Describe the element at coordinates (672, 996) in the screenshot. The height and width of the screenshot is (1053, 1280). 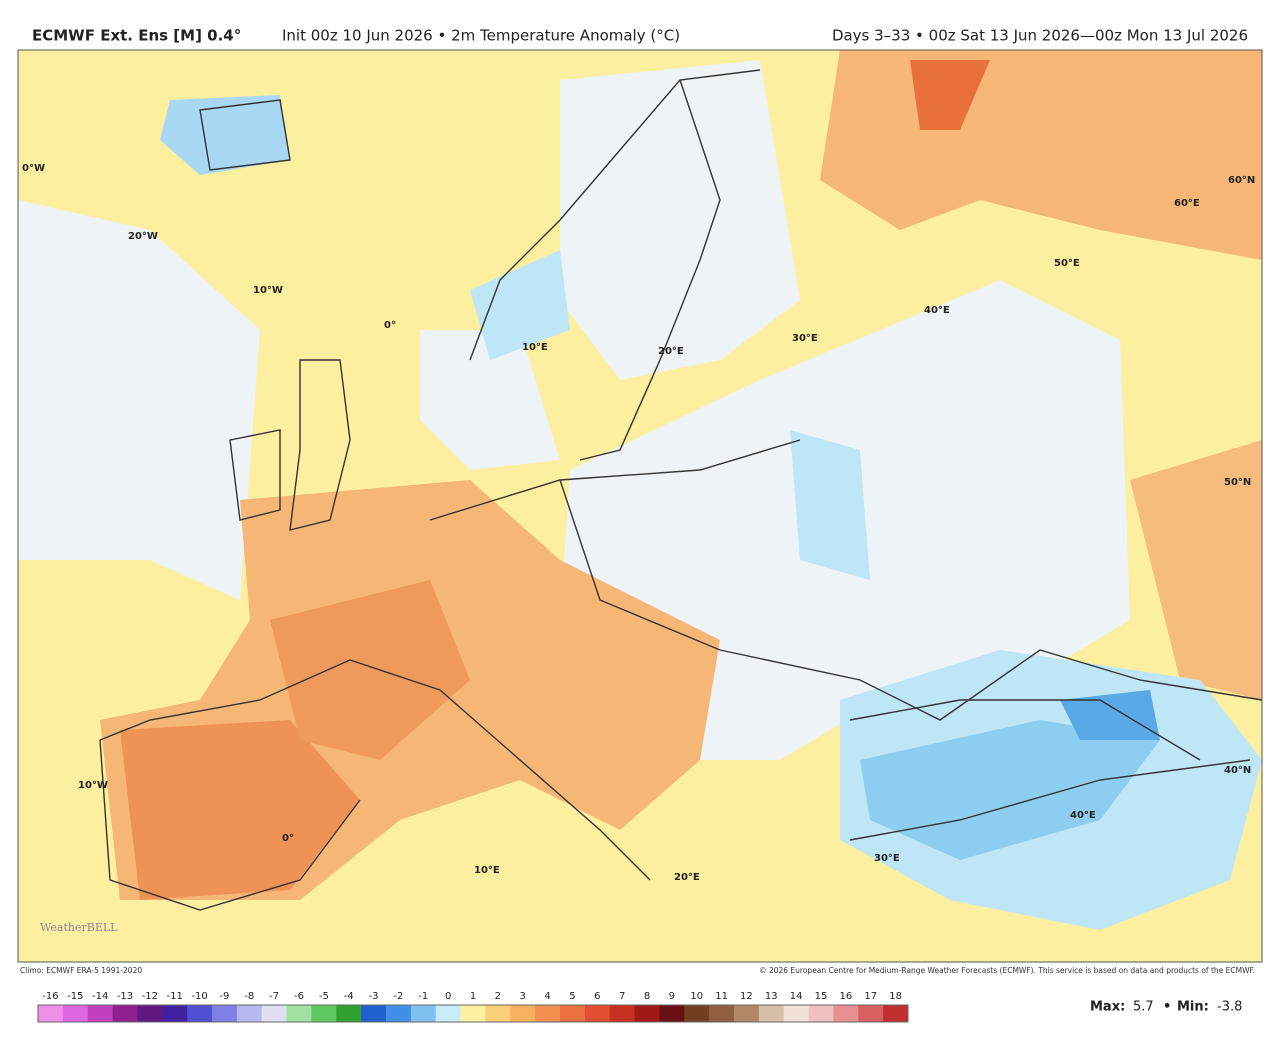
I see `colorbar-tick-label: 9` at that location.